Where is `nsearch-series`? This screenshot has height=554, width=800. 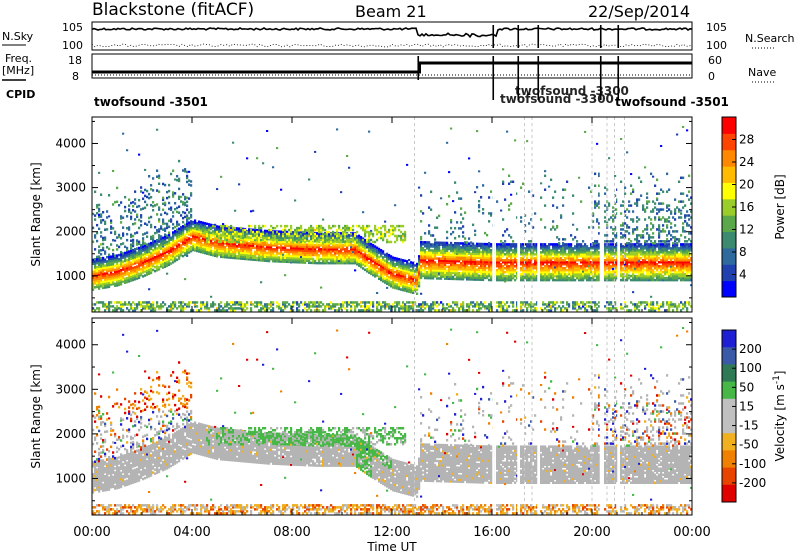
nsearch-series is located at coordinates (392, 45).